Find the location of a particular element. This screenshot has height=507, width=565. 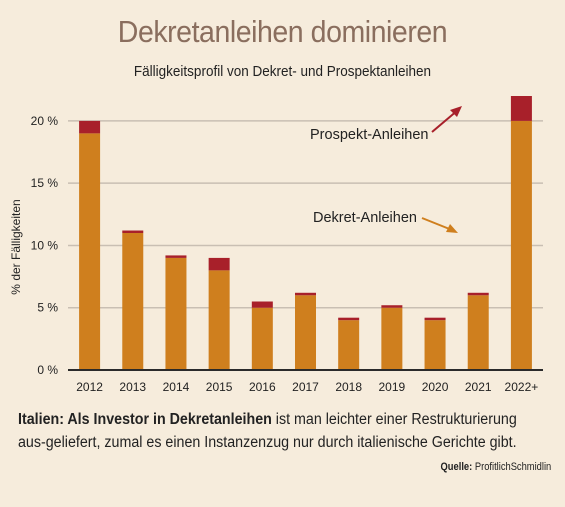

y-tick-label: 10 % is located at coordinates (45, 245).